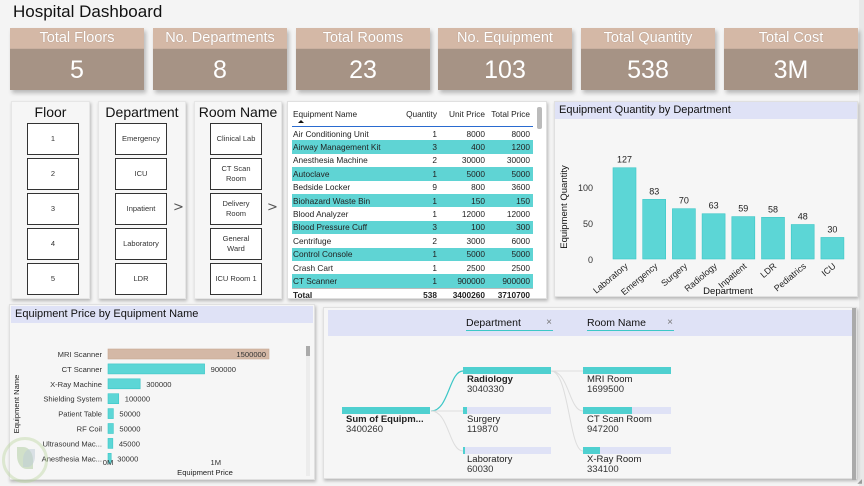 This screenshot has height=486, width=864. What do you see at coordinates (505, 69) in the screenshot?
I see `kpi-value: 103` at bounding box center [505, 69].